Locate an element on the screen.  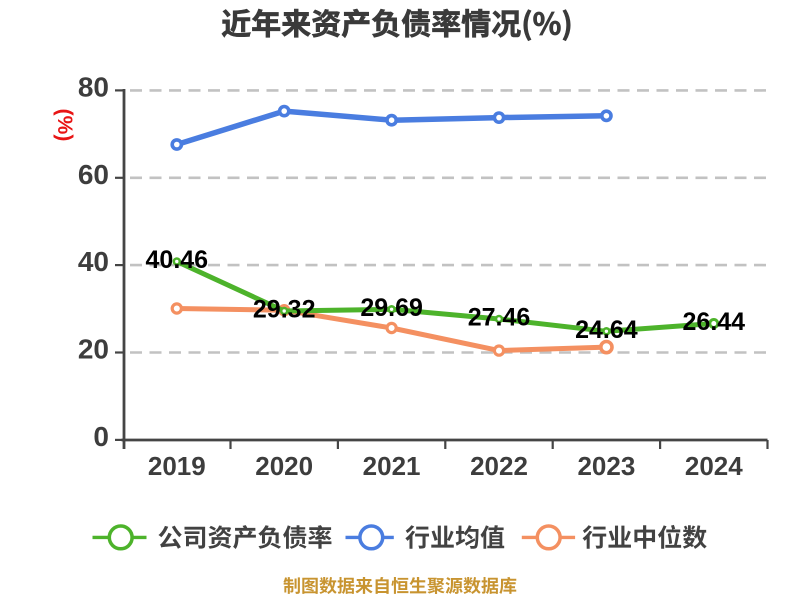
svg-text: 2019 is located at coordinates (177, 466).